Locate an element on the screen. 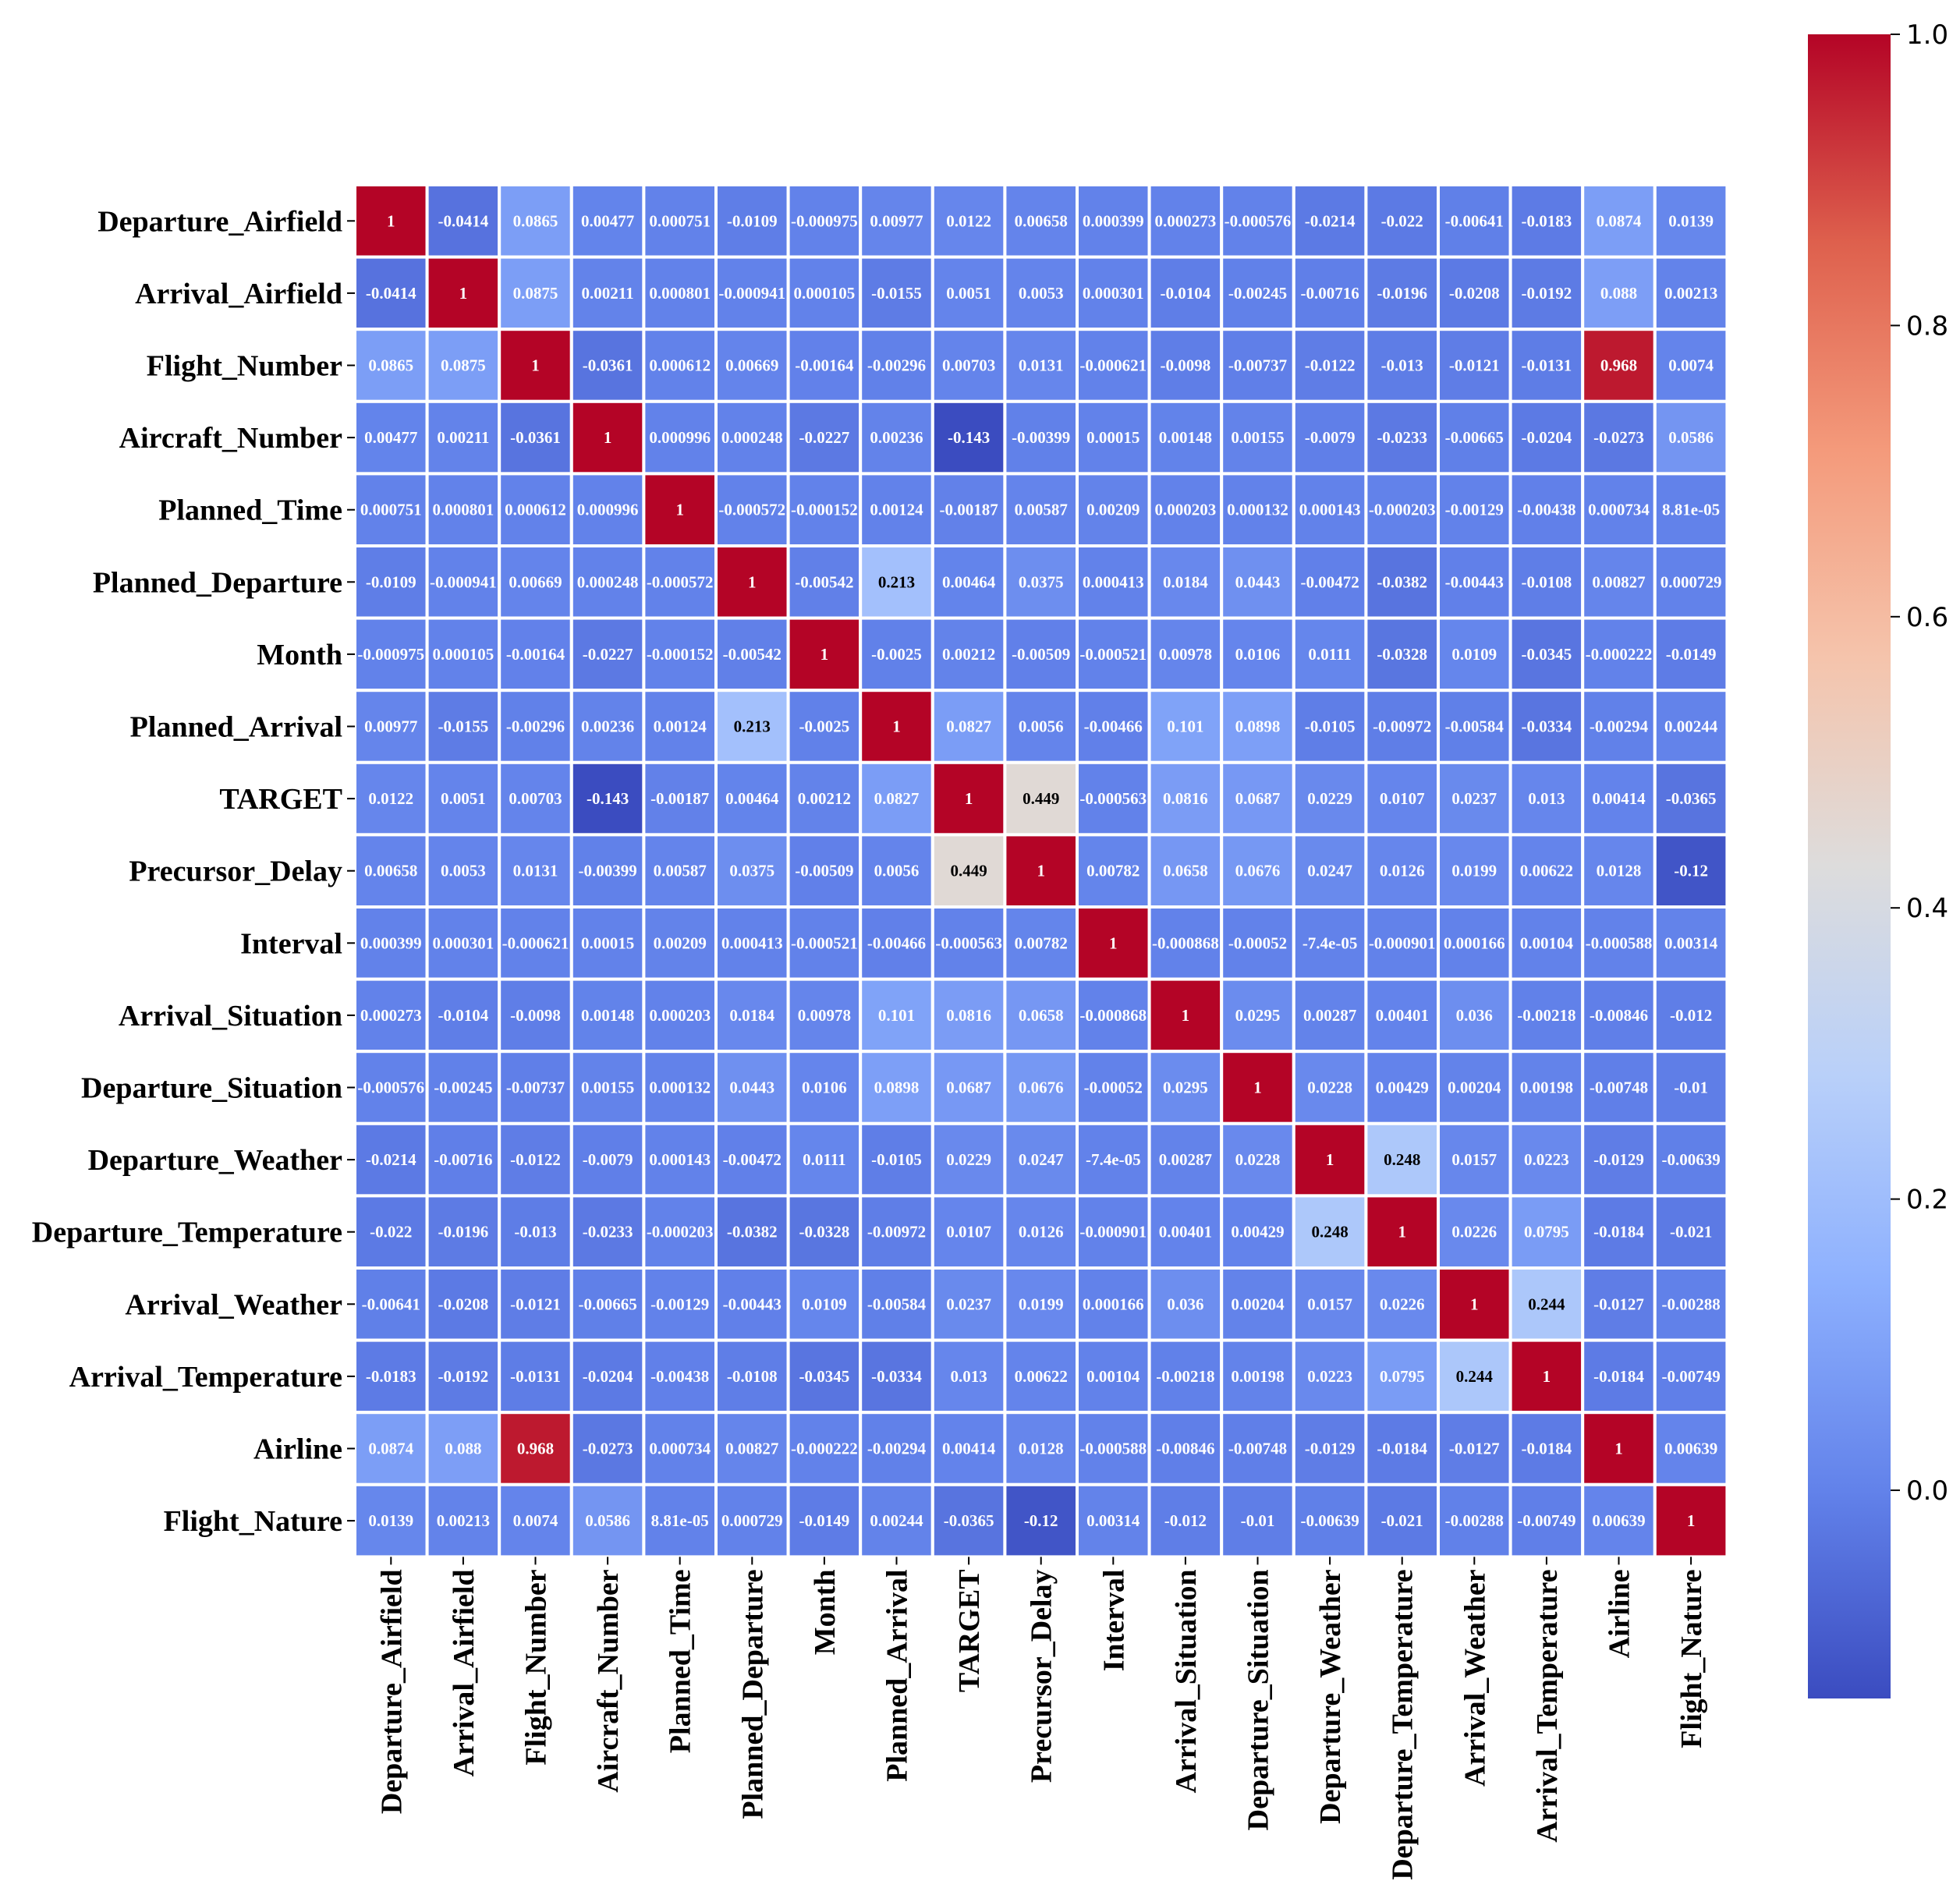  cell-value-label: -0.0214 is located at coordinates (1331, 220).